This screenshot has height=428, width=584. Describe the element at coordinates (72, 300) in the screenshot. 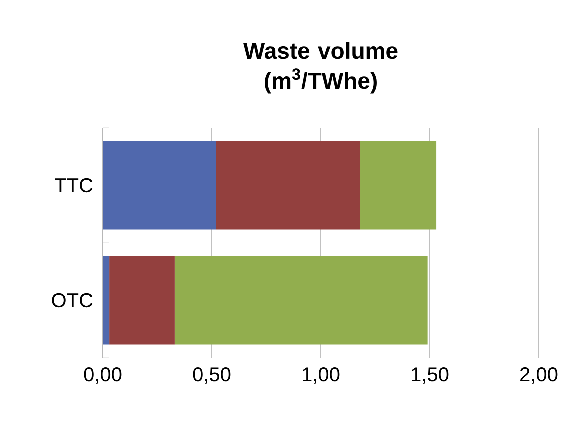

I see `y-tick-label: OTC` at that location.